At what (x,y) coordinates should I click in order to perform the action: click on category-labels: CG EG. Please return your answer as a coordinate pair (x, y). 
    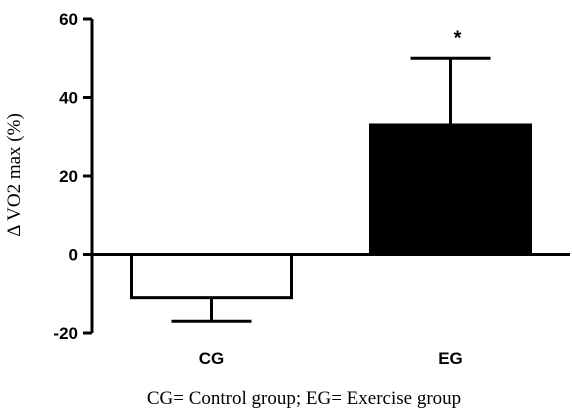
    Looking at the image, I should click on (331, 358).